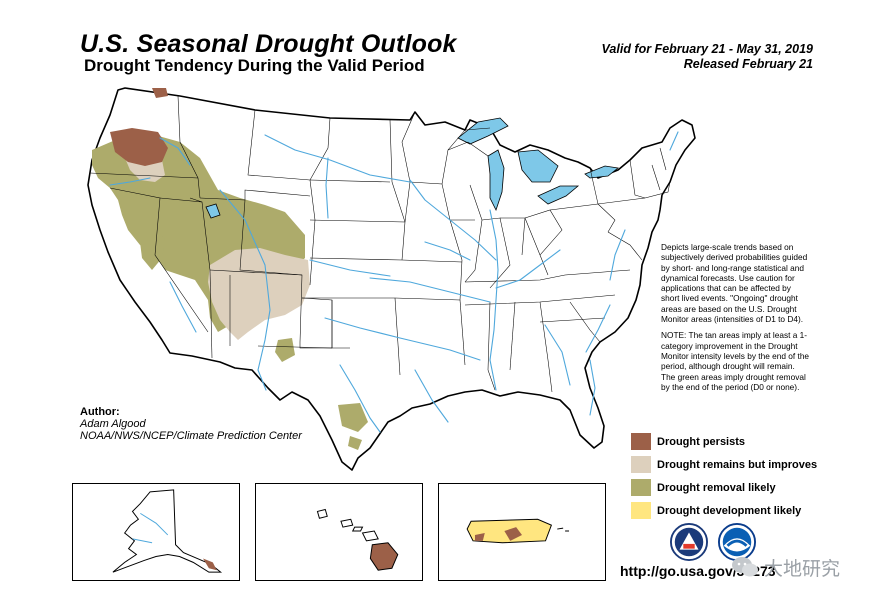  What do you see at coordinates (518, 531) in the screenshot?
I see `puerto-rico-map` at bounding box center [518, 531].